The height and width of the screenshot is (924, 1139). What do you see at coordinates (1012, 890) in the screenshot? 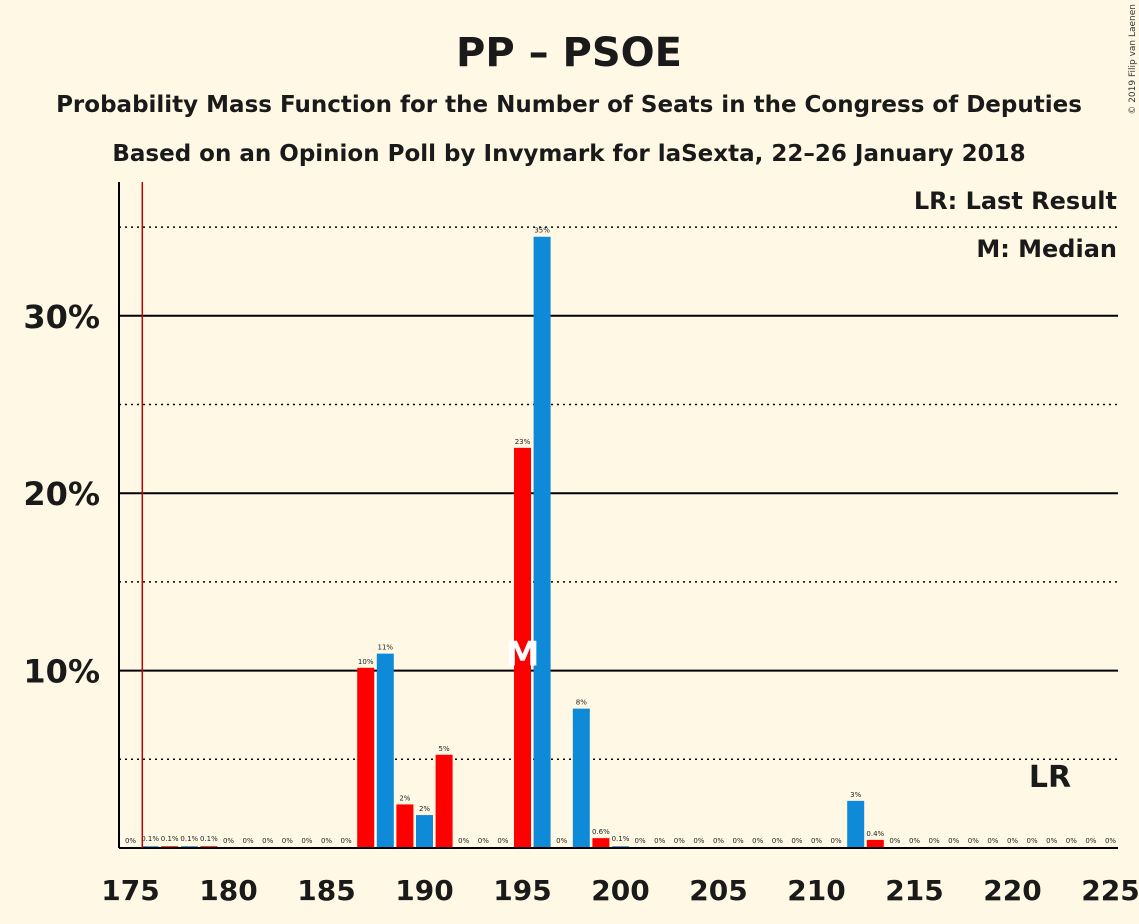
I see `x-tick-label: 220` at bounding box center [1012, 890].